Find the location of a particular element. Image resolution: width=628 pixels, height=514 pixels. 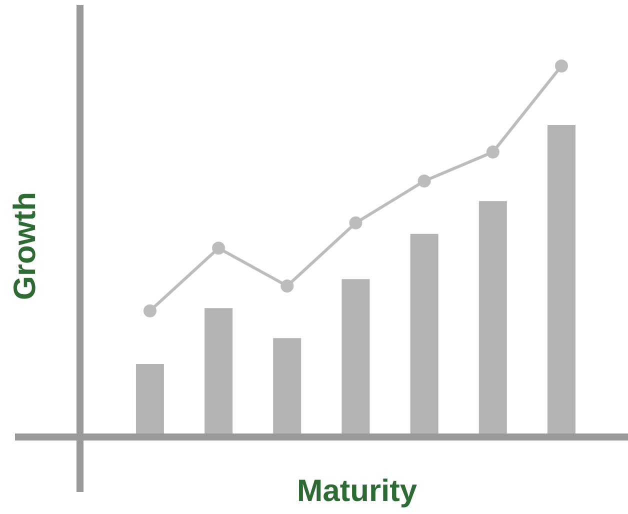

y-axis-title: Growth is located at coordinates (24, 246).